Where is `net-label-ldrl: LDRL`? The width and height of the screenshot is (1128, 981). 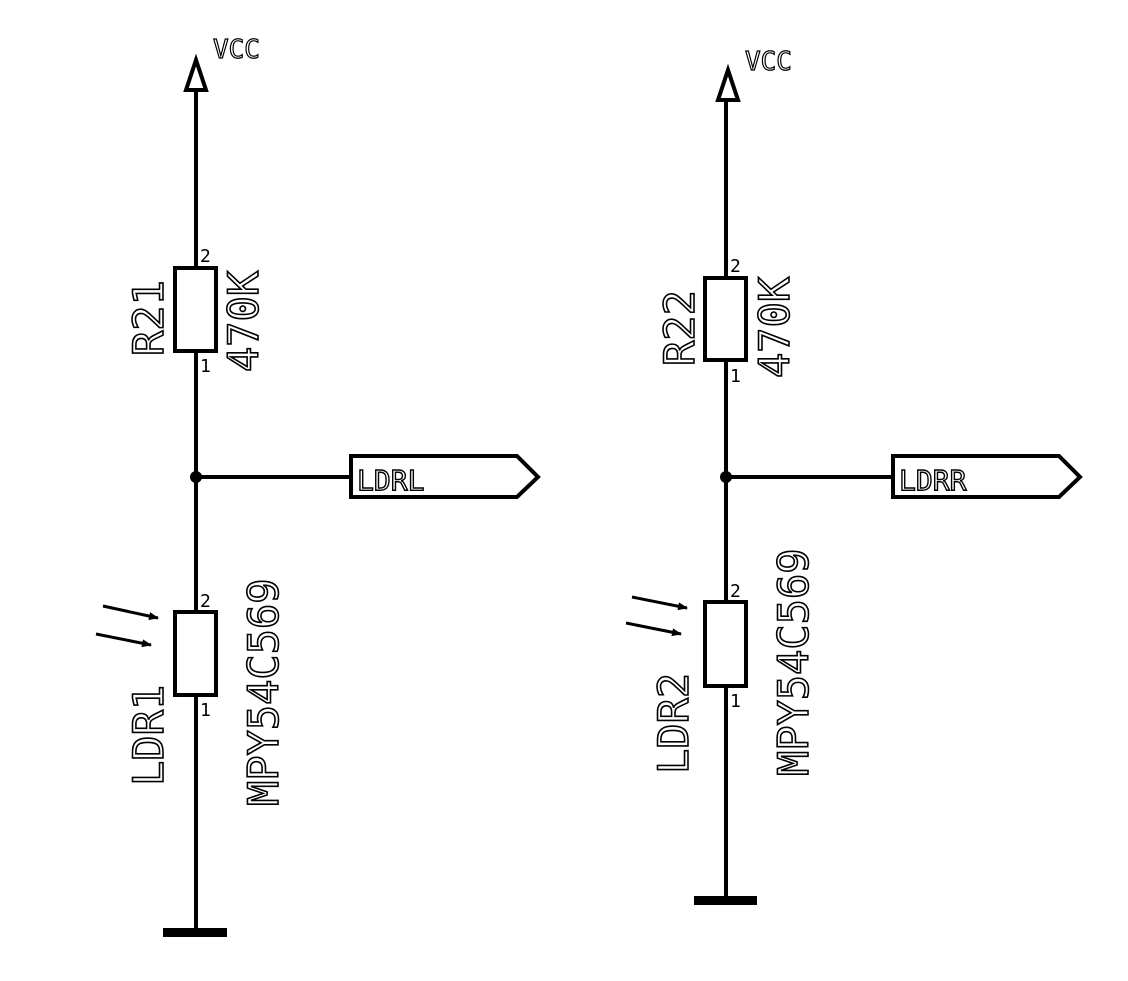
net-label-ldrl: LDRL is located at coordinates (445, 476).